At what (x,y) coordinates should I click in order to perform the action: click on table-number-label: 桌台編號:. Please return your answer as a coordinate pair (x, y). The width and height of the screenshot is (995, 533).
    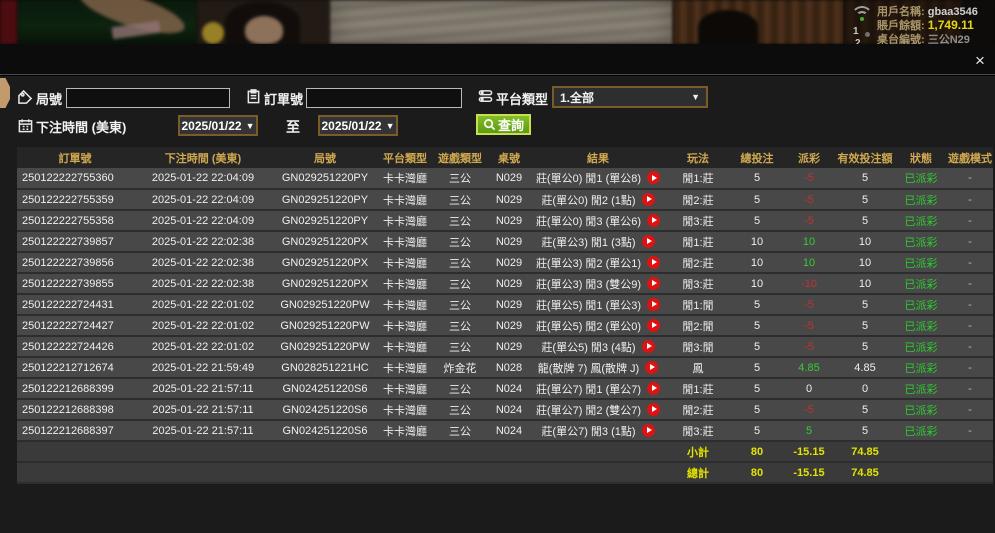
    Looking at the image, I should click on (901, 39).